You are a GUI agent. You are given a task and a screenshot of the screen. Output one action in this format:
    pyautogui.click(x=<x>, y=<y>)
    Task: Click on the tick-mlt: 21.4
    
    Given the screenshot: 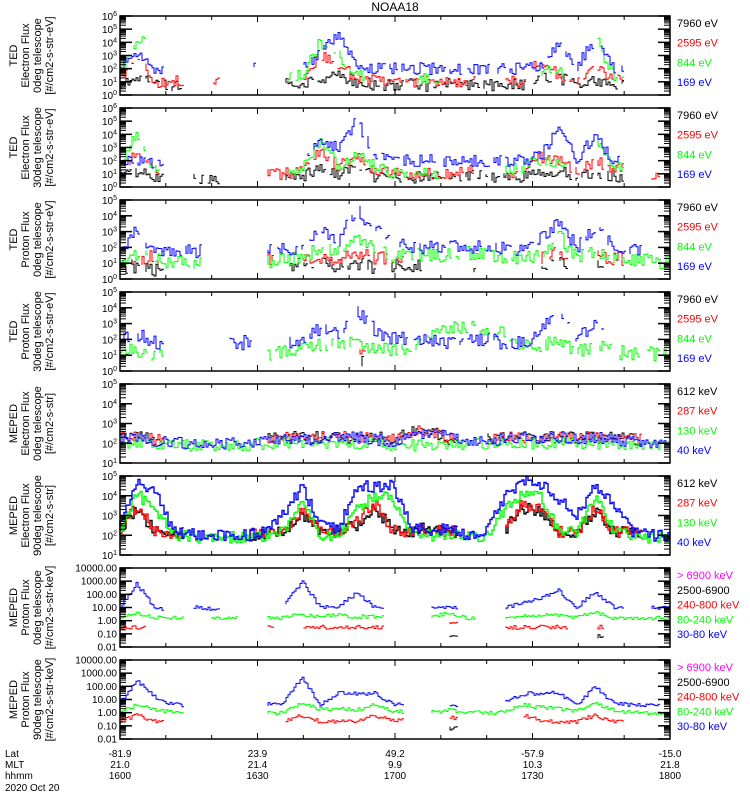 What is the action you would take?
    pyautogui.click(x=258, y=765)
    